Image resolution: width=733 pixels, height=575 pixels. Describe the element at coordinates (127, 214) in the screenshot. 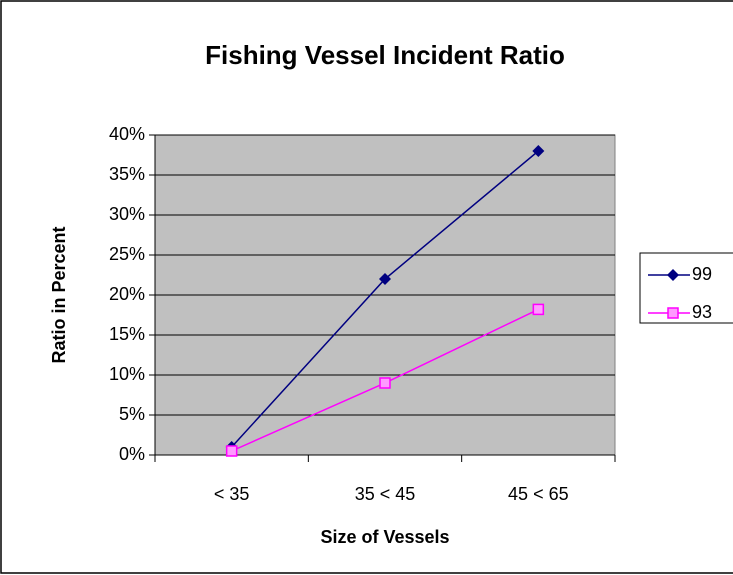

I see `y-tick-label: 30%` at that location.